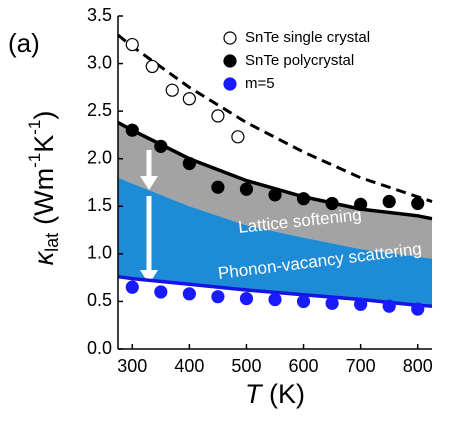  I want to click on curve, so click(275, 291).